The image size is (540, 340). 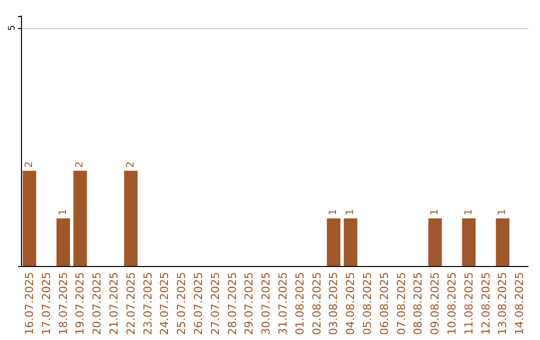 I want to click on x-tick-label: 26.07.2025, so click(x=198, y=304).